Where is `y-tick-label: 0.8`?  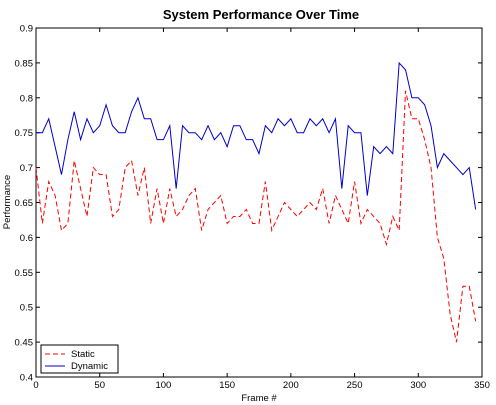 y-tick-label: 0.8 is located at coordinates (26, 98).